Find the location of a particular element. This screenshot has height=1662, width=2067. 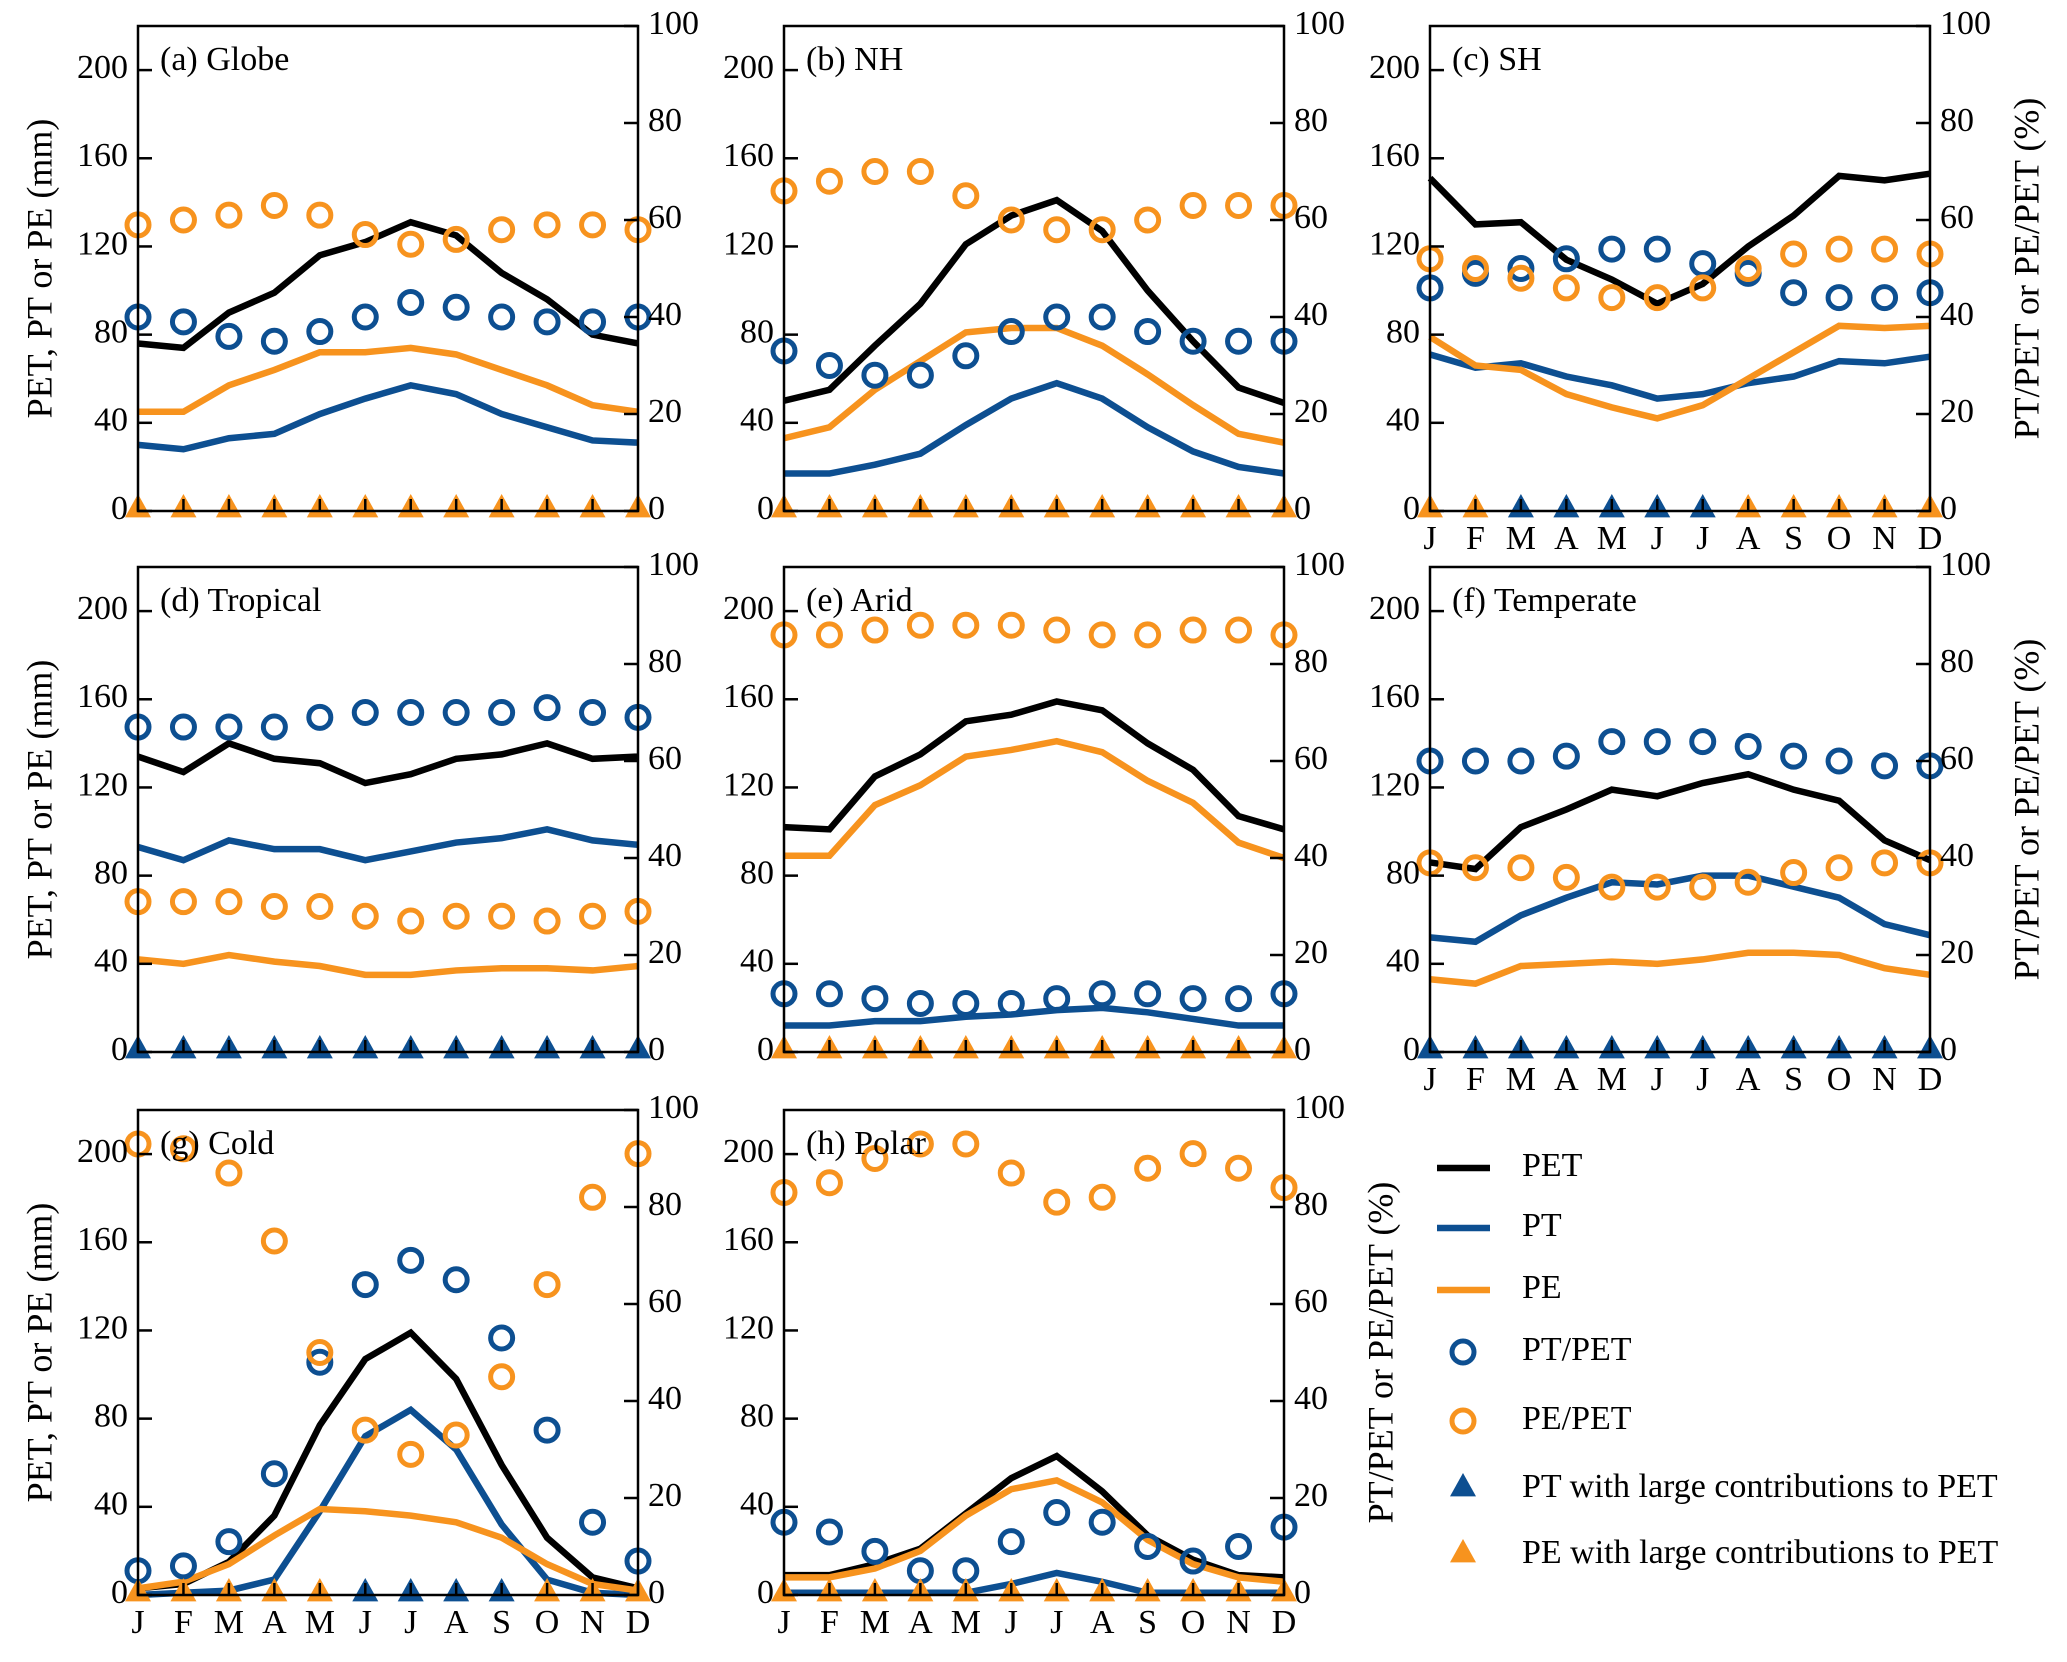

x-tick-label: S is located at coordinates (1793, 1079).